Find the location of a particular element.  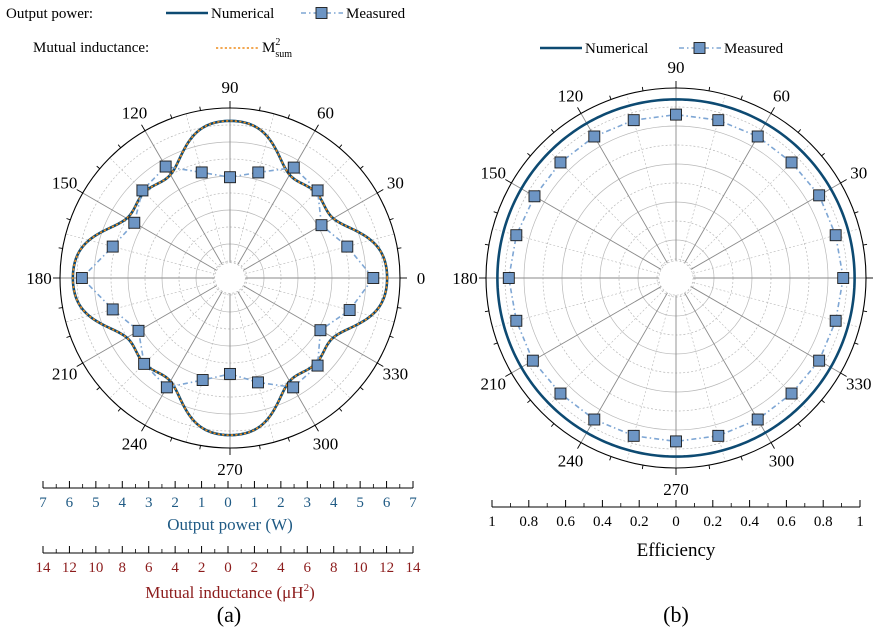

angle-label-210: 210 is located at coordinates (494, 384).